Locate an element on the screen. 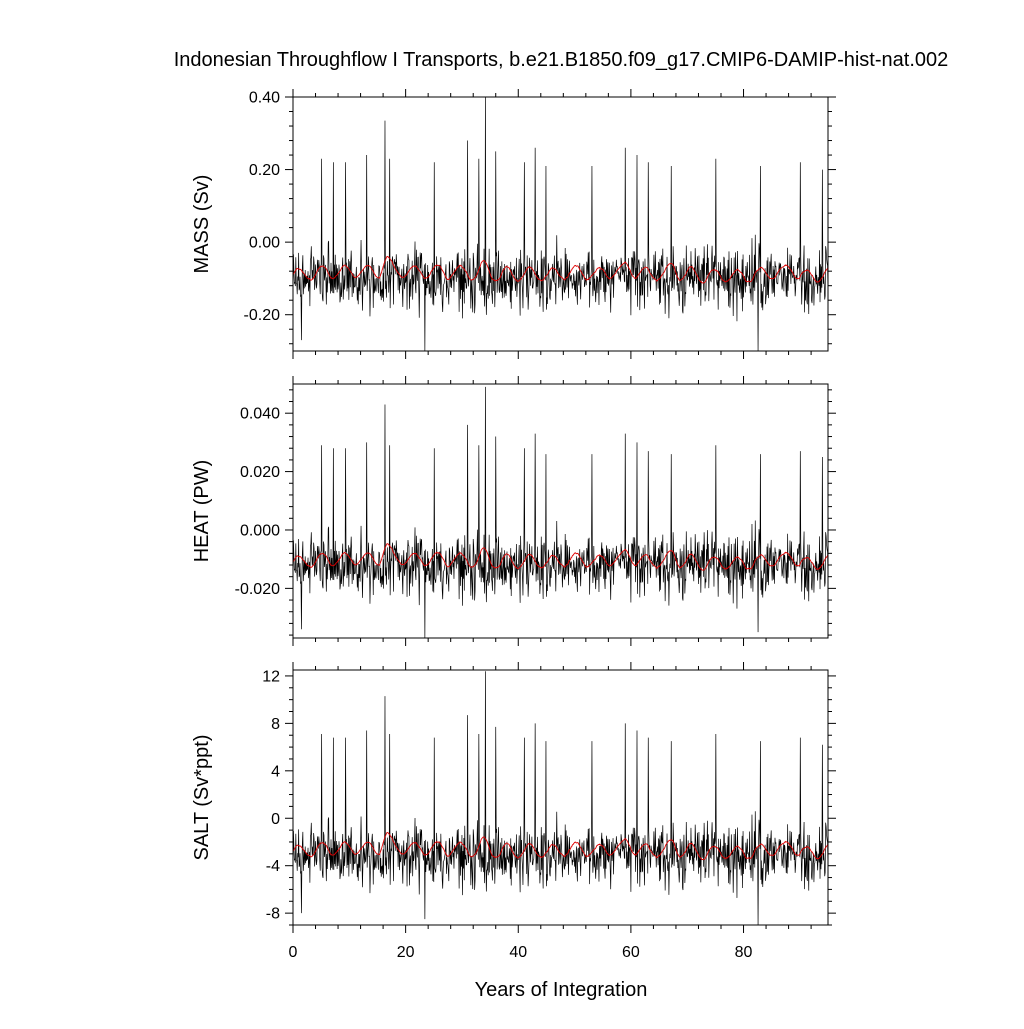  x-tick-label: 40 is located at coordinates (518, 952).